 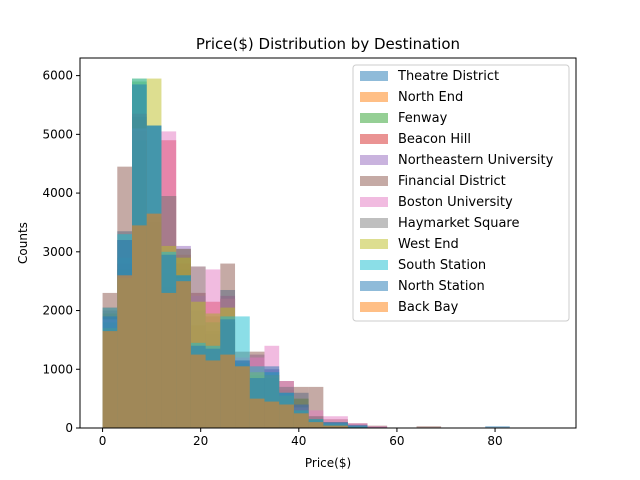 What do you see at coordinates (430, 97) in the screenshot?
I see `legend-label: North End` at bounding box center [430, 97].